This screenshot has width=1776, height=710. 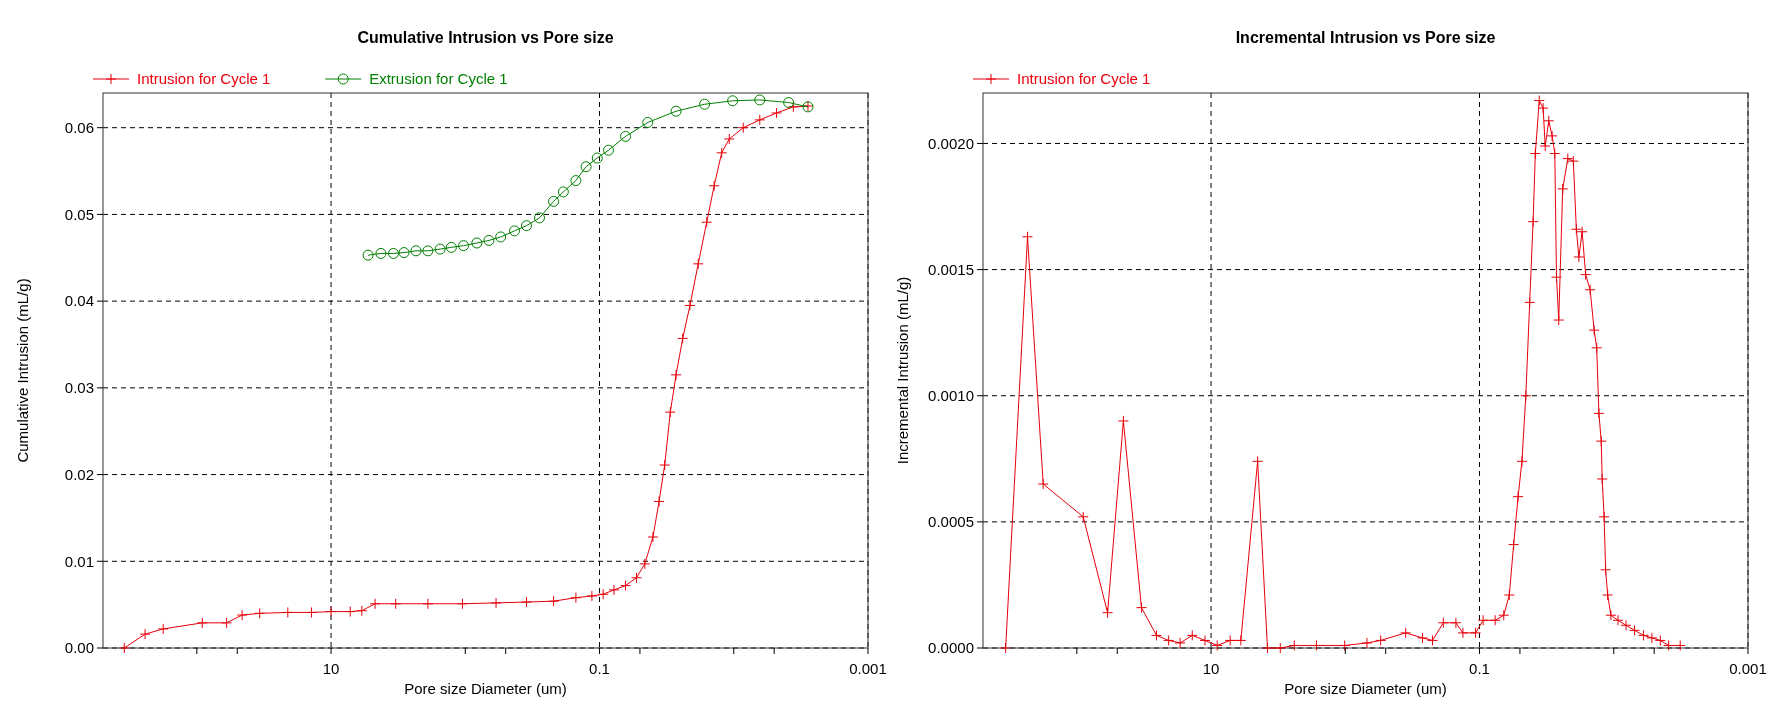 I want to click on y-tick-label: 0.0005, so click(x=951, y=522).